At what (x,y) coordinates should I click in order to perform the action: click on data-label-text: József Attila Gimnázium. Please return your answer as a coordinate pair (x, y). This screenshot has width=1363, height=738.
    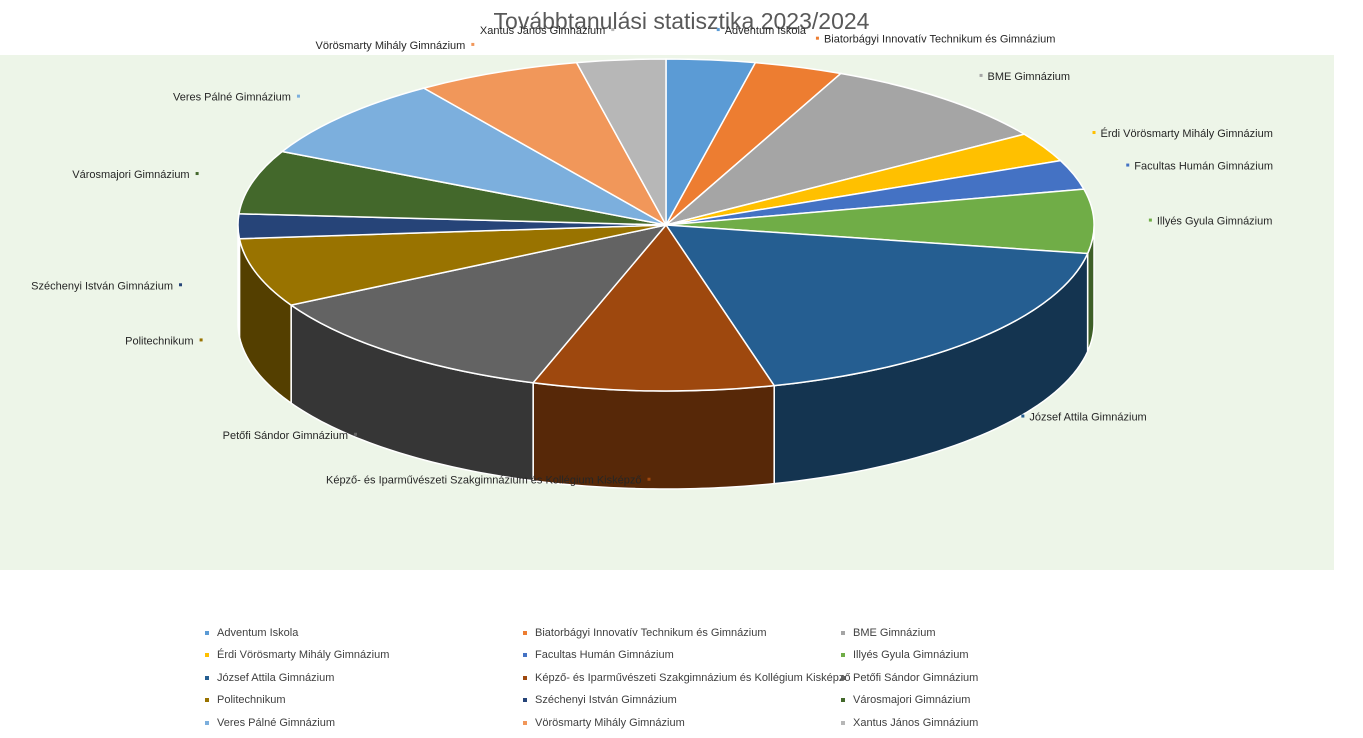
    Looking at the image, I should click on (1087, 418).